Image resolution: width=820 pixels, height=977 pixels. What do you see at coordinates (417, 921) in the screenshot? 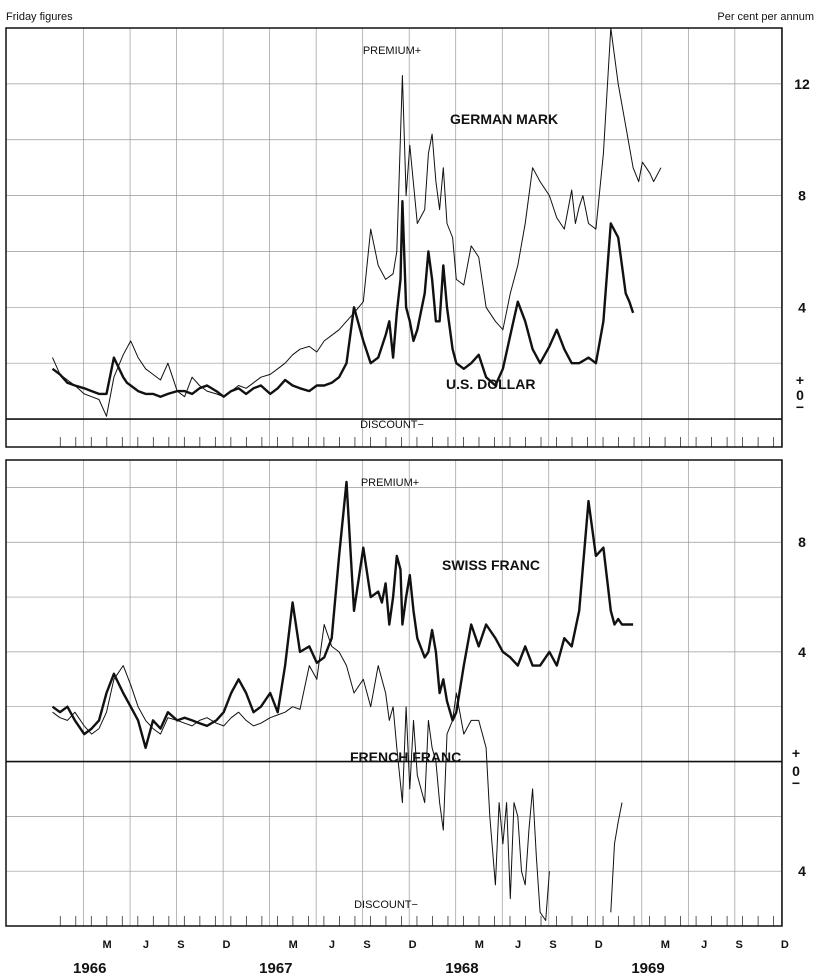
I see `bottom-ticks` at bounding box center [417, 921].